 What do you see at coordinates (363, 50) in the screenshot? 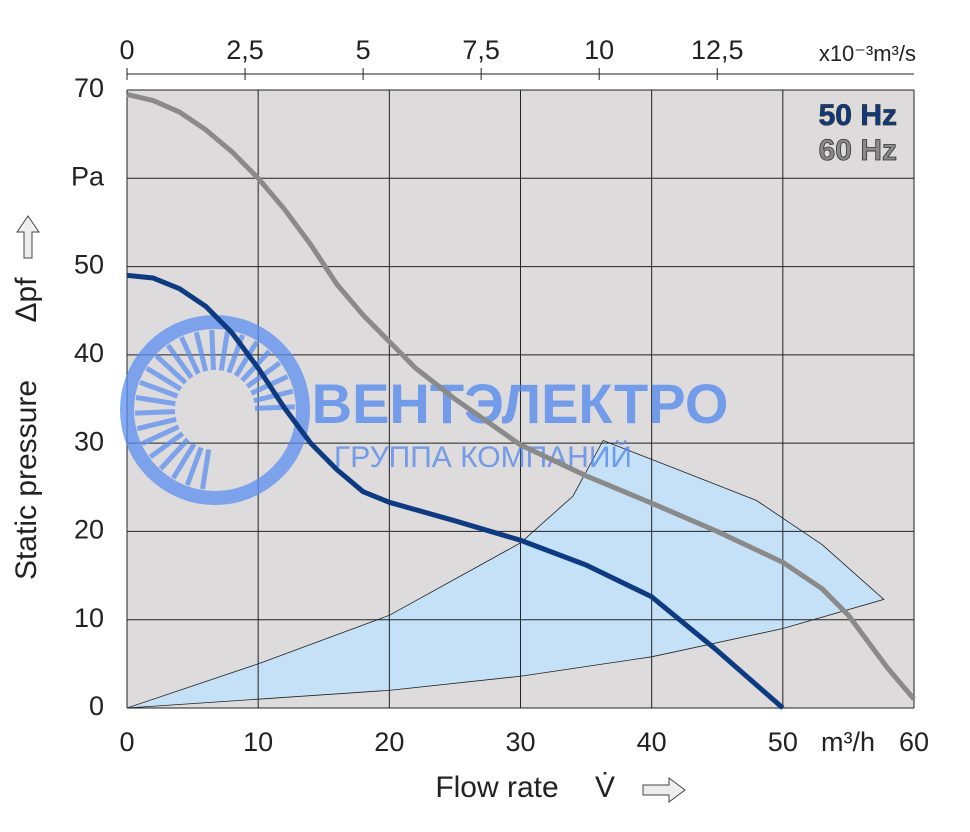
I see `x2-tick-label: 5` at bounding box center [363, 50].